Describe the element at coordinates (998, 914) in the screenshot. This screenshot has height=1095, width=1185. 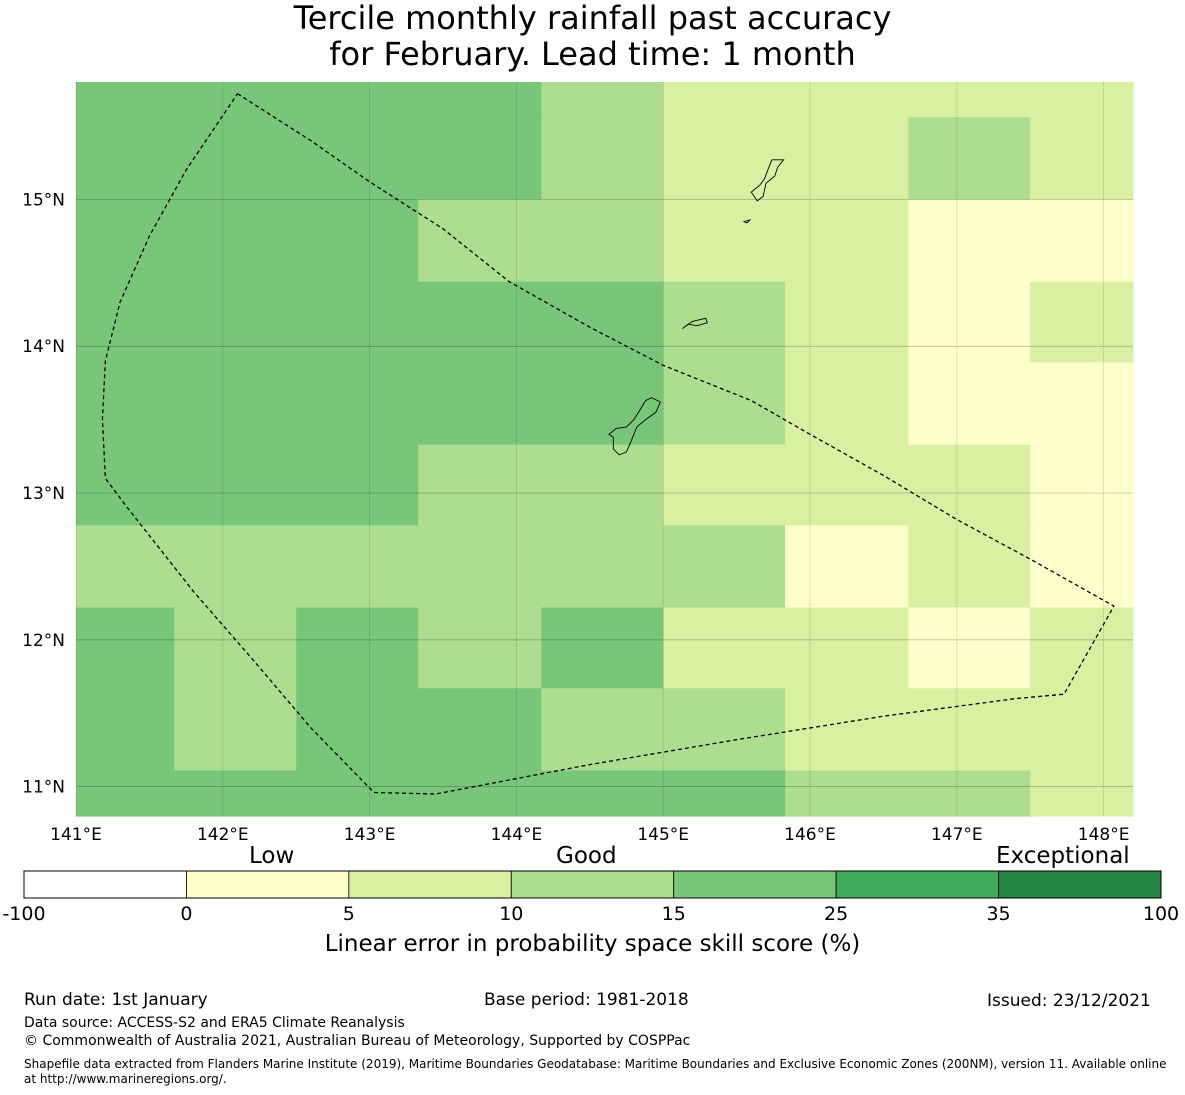
I see `colorbar-tick-label: 35` at that location.